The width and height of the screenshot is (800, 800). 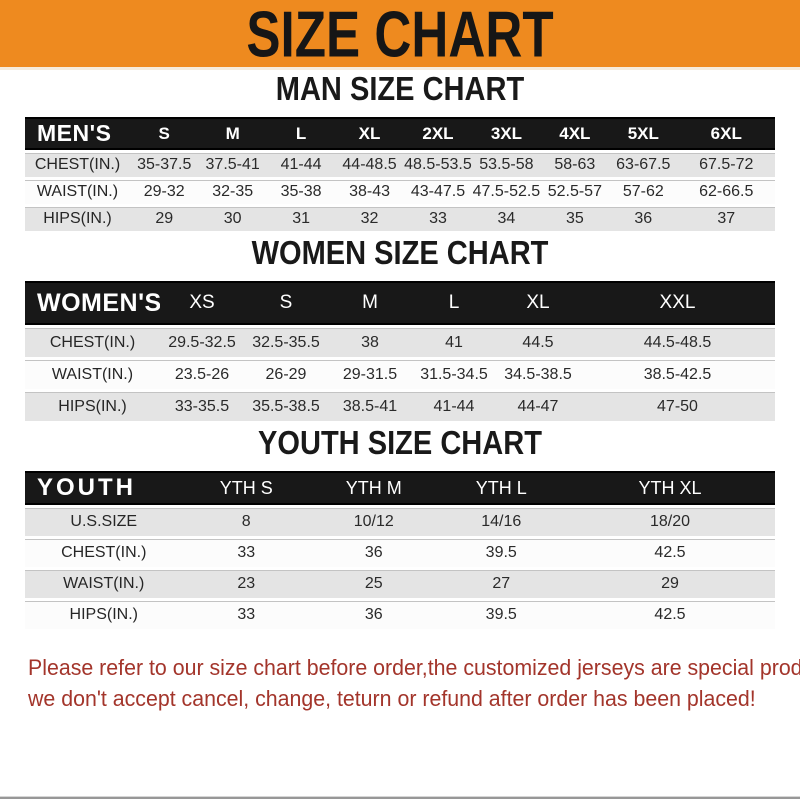 I want to click on size-value-cell: 25, so click(x=374, y=584).